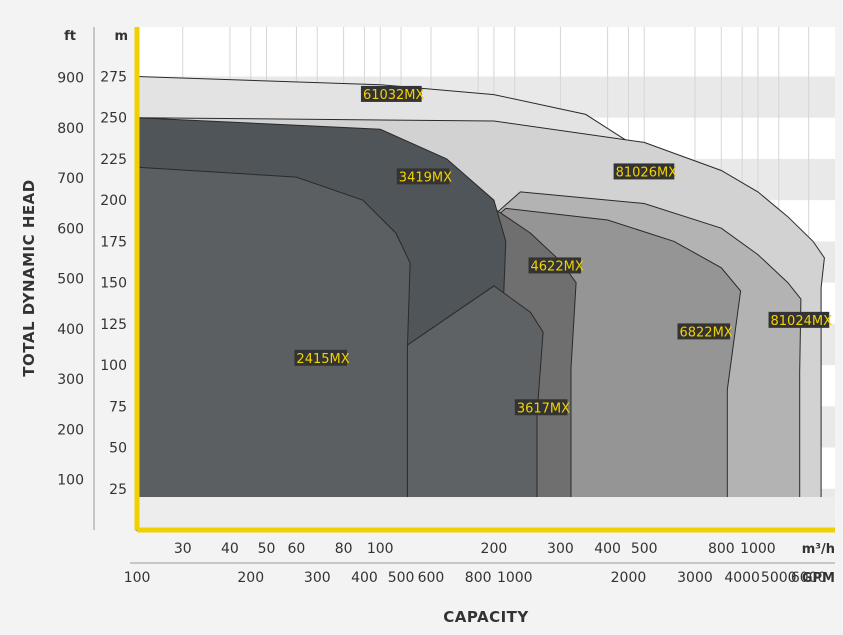 The image size is (843, 635). What do you see at coordinates (250, 578) in the screenshot?
I see `xtick-gpm: 200` at bounding box center [250, 578].